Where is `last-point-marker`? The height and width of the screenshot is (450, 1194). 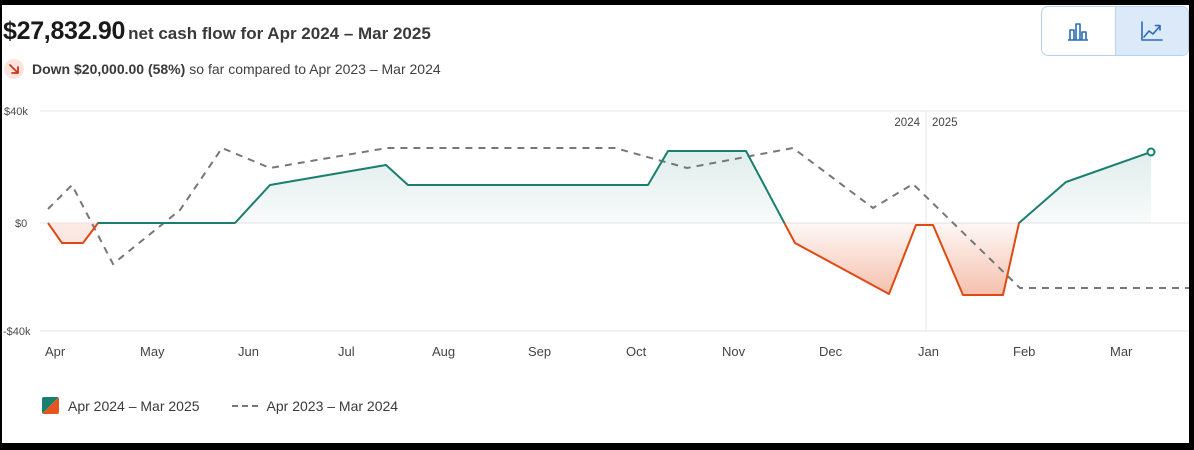 last-point-marker is located at coordinates (1151, 152).